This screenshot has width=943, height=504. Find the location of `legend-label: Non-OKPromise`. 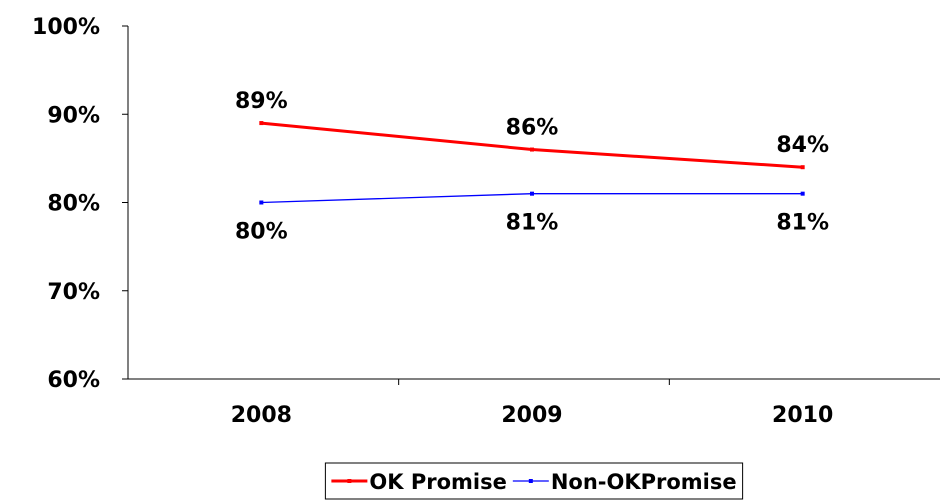

legend-label: Non-OKPromise is located at coordinates (644, 482).